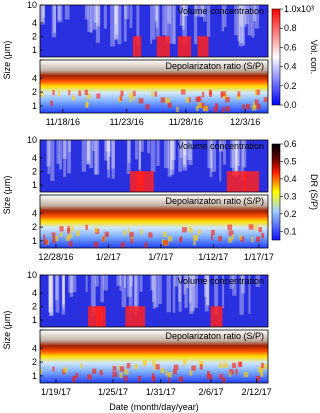 This screenshot has height=413, width=320. I want to click on x-tick-label: 2/12/17, so click(257, 392).